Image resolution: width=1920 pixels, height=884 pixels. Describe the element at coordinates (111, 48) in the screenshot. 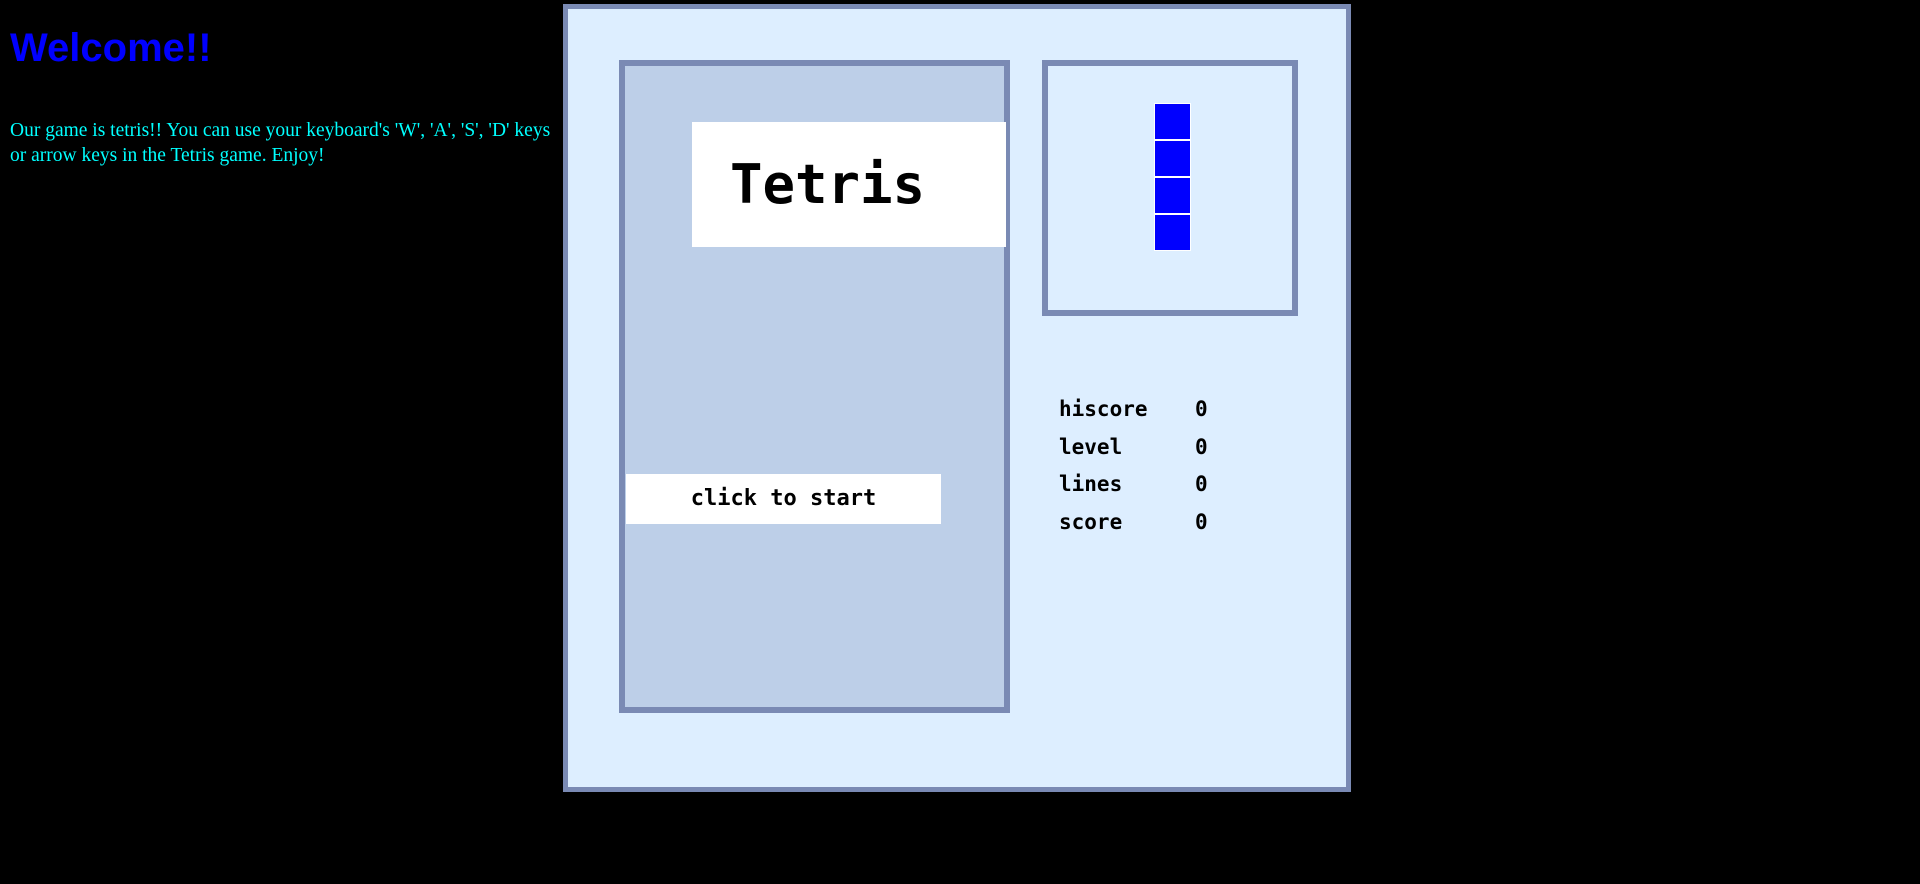

I see `welcome-heading: Welcome!!` at that location.